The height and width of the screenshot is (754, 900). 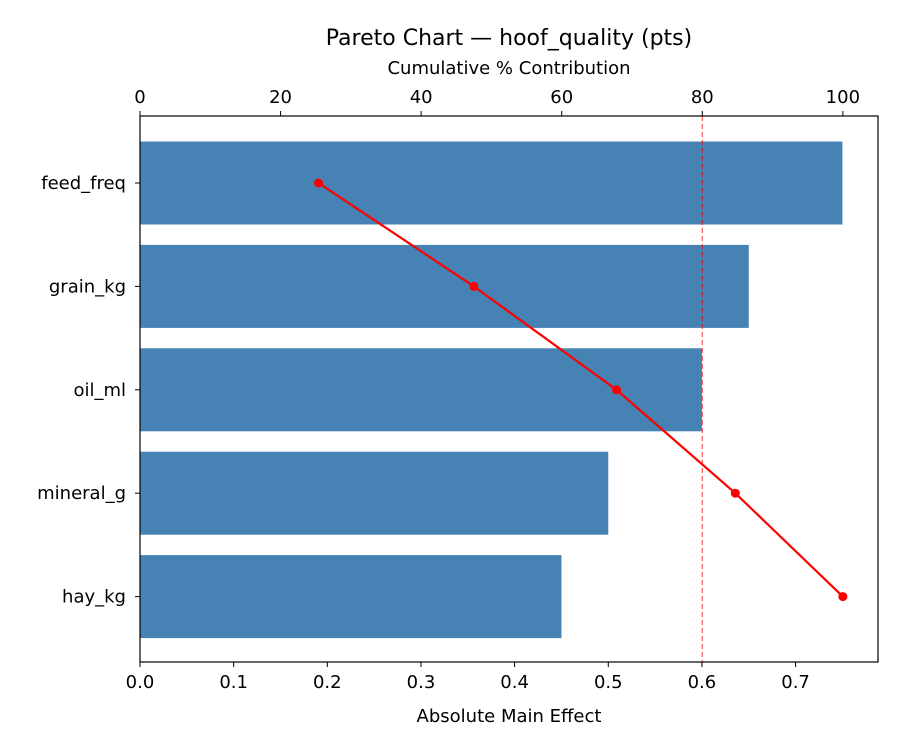 What do you see at coordinates (843, 97) in the screenshot?
I see `top-tick-label: 100` at bounding box center [843, 97].